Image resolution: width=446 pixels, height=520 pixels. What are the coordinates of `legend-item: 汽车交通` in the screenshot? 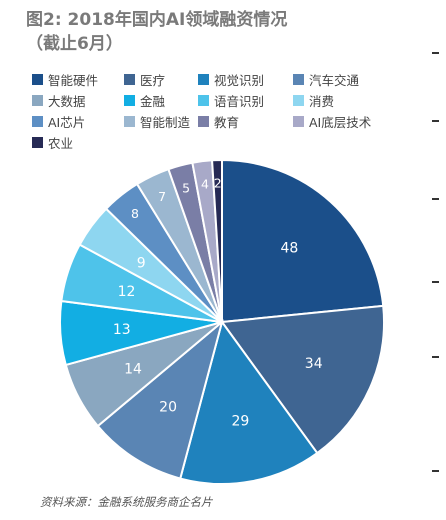 It's located at (338, 79).